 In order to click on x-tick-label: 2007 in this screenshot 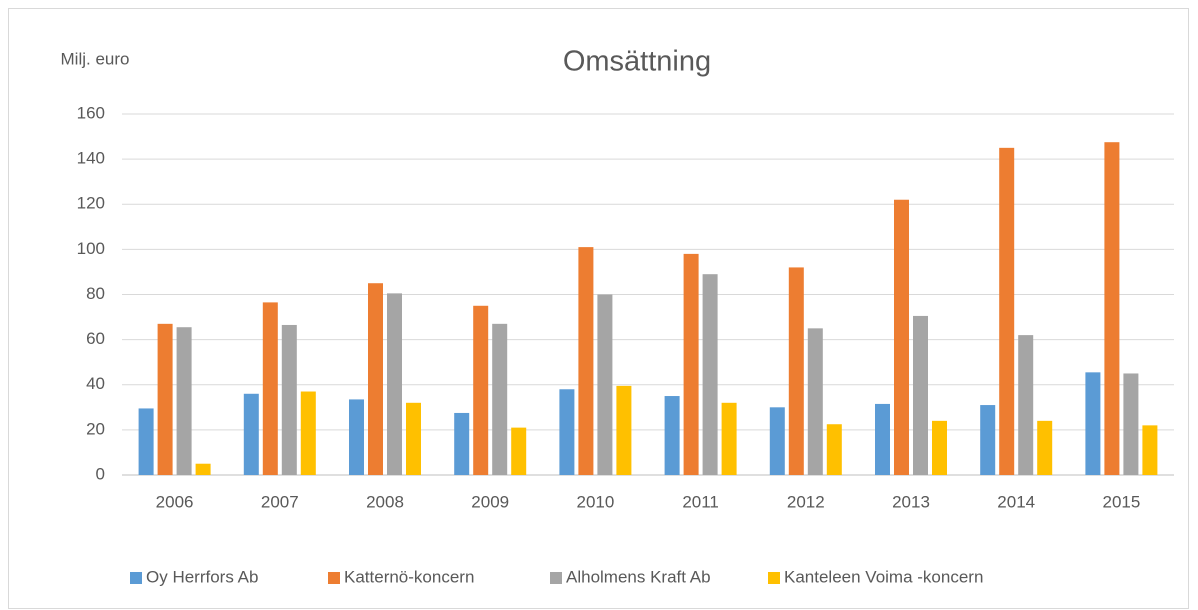, I will do `click(280, 501)`.